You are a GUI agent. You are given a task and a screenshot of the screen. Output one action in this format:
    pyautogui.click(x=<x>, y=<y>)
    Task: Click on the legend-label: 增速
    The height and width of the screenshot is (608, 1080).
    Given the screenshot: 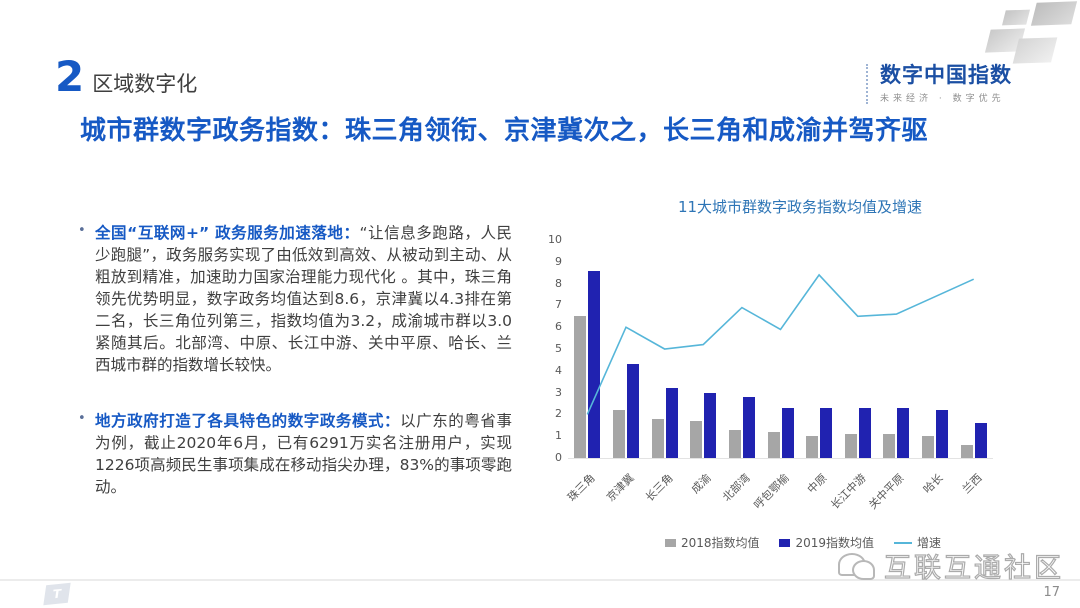 What is the action you would take?
    pyautogui.click(x=929, y=543)
    